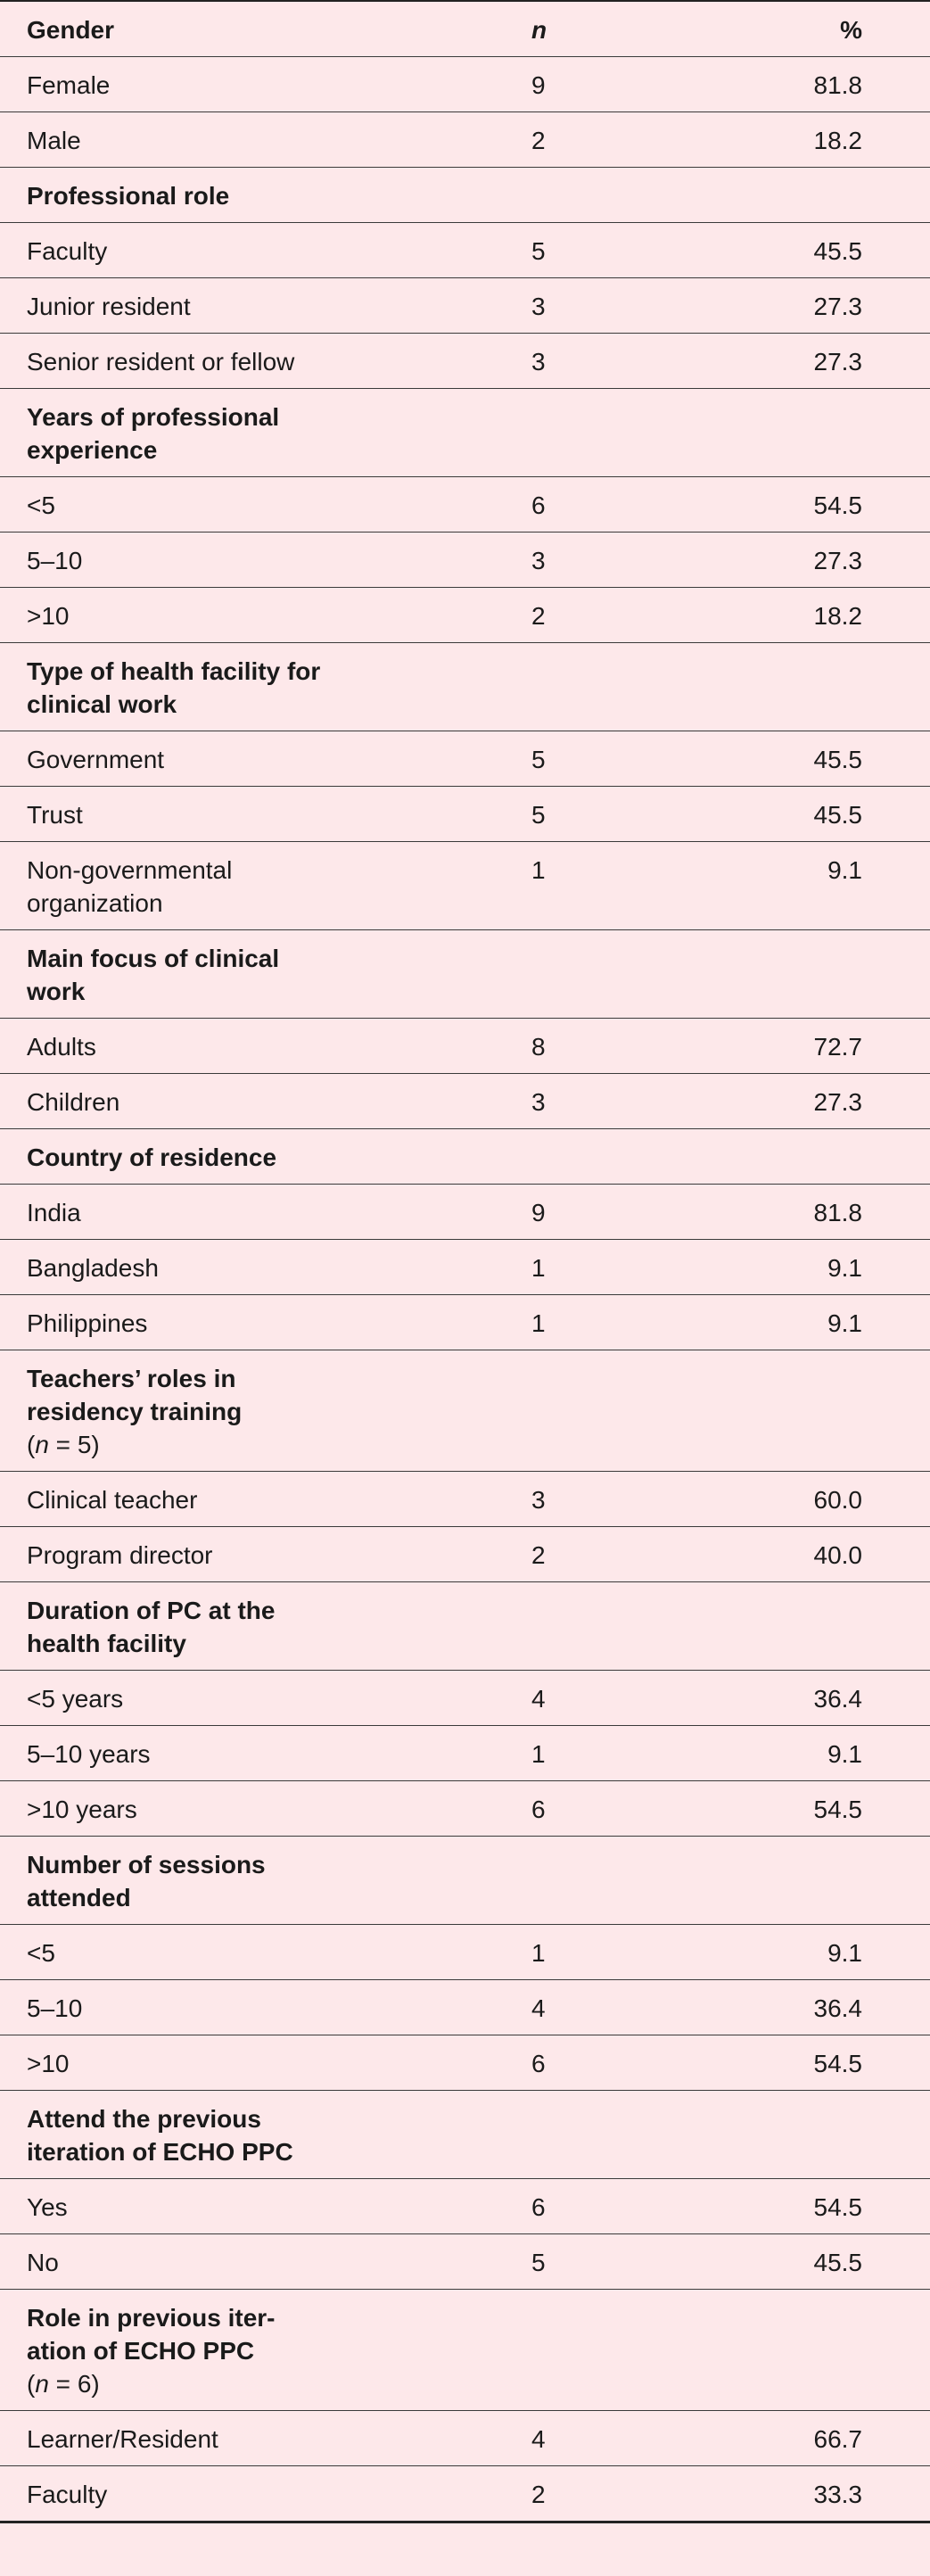 The height and width of the screenshot is (2576, 930). I want to click on section-note: (n = 6), so click(64, 2384).